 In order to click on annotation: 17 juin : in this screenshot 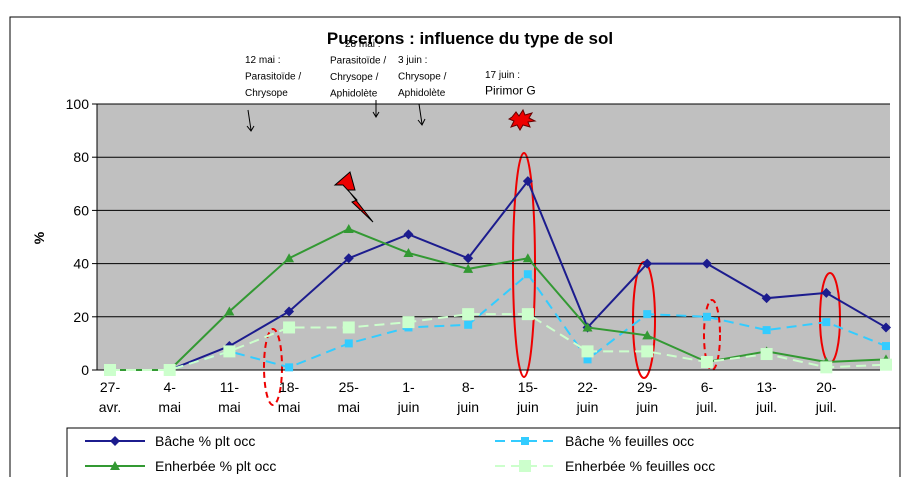, I will do `click(502, 75)`.